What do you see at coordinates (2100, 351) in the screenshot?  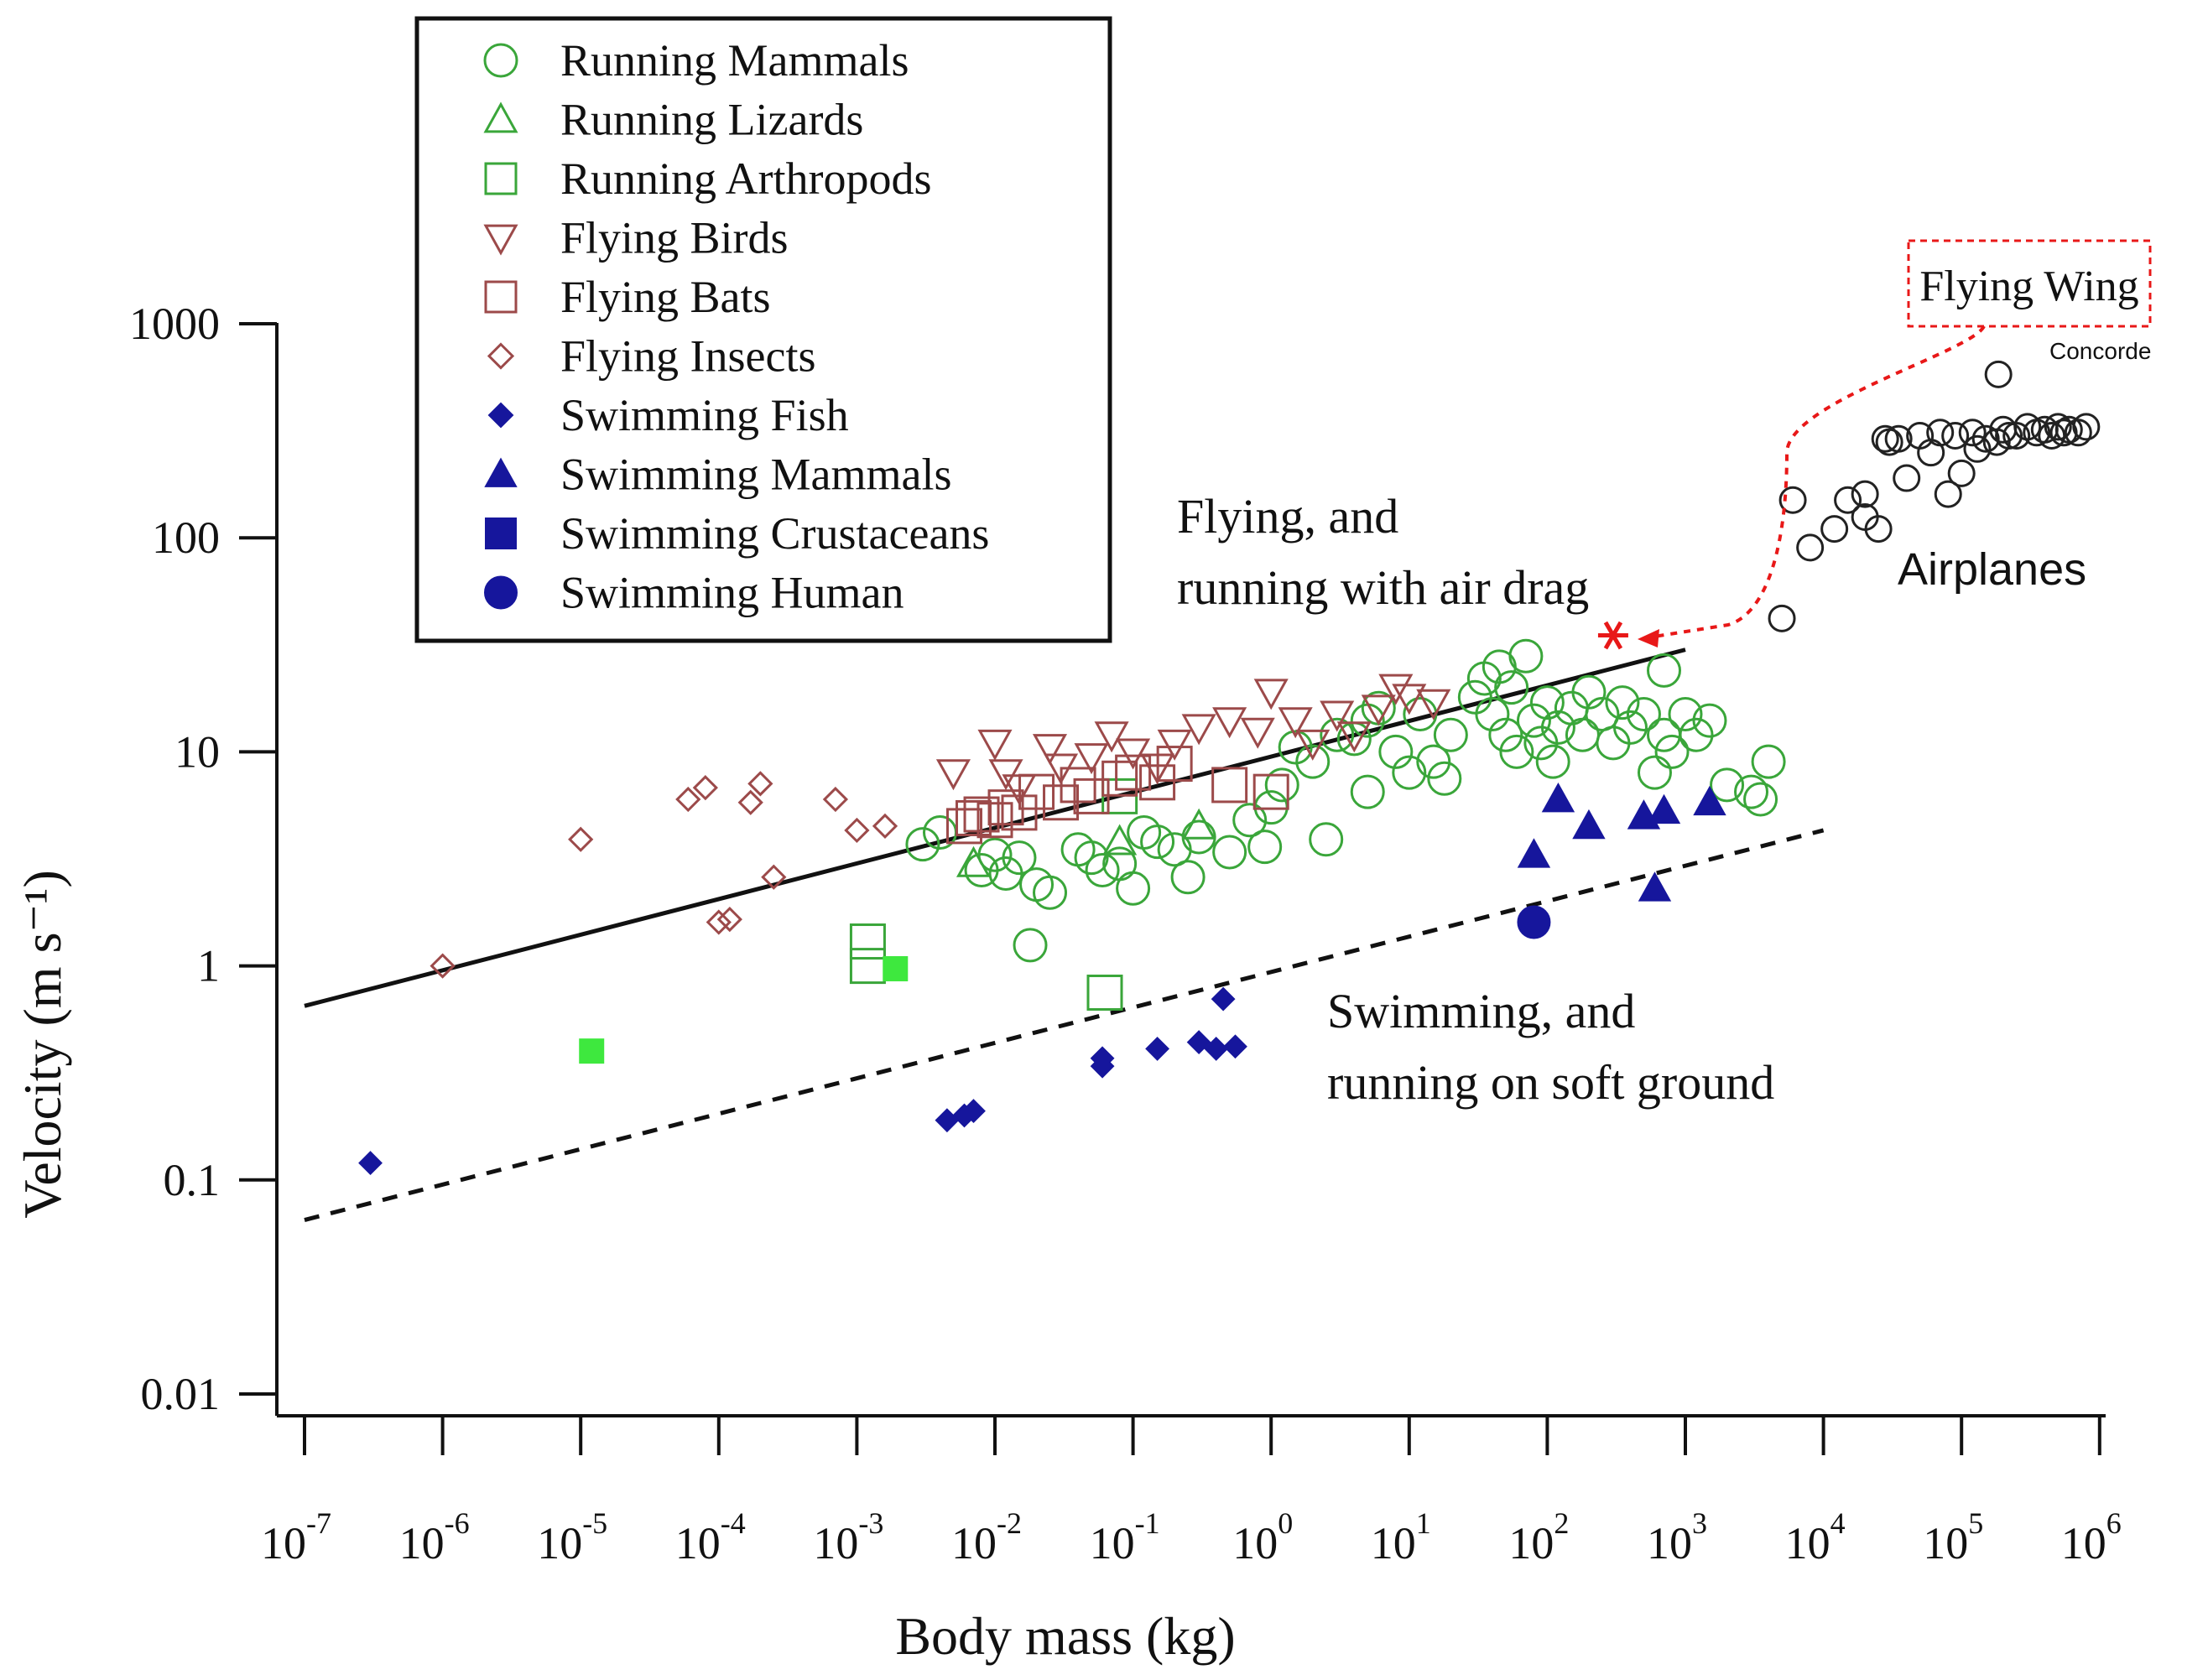 I see `concorde-label: Concorde` at bounding box center [2100, 351].